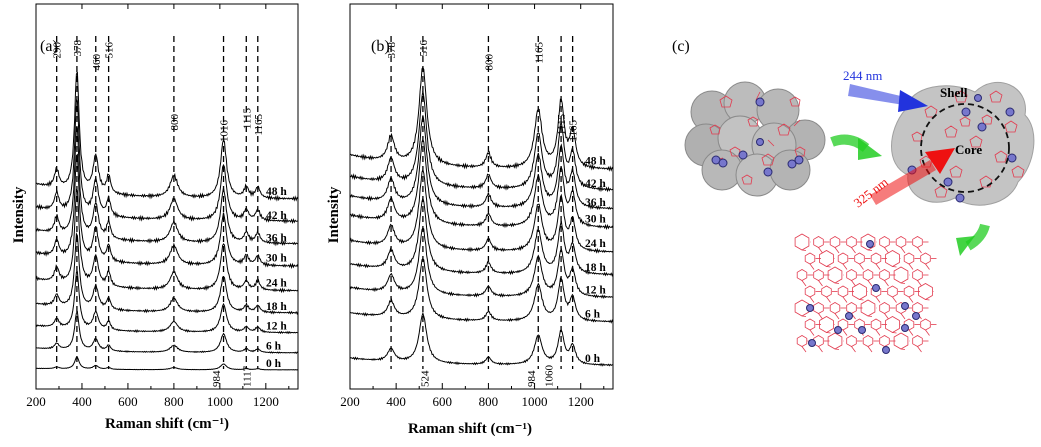 The image size is (1041, 447). I want to click on peak-label-bottom: 524, so click(426, 378).